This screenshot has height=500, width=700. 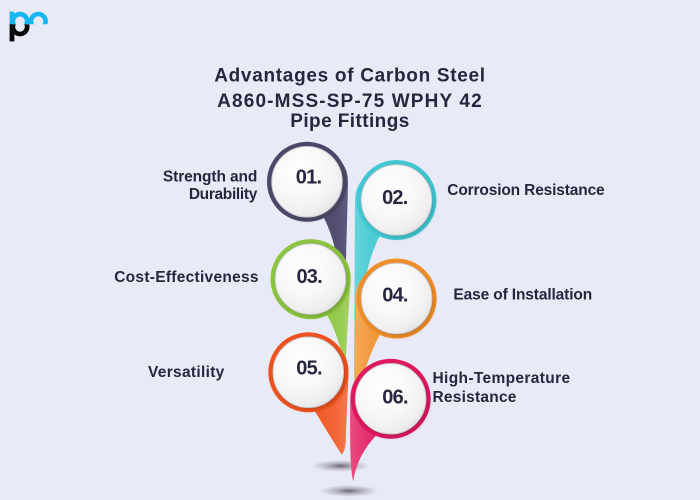 What do you see at coordinates (522, 295) in the screenshot?
I see `svg-text: Ease of Installation` at bounding box center [522, 295].